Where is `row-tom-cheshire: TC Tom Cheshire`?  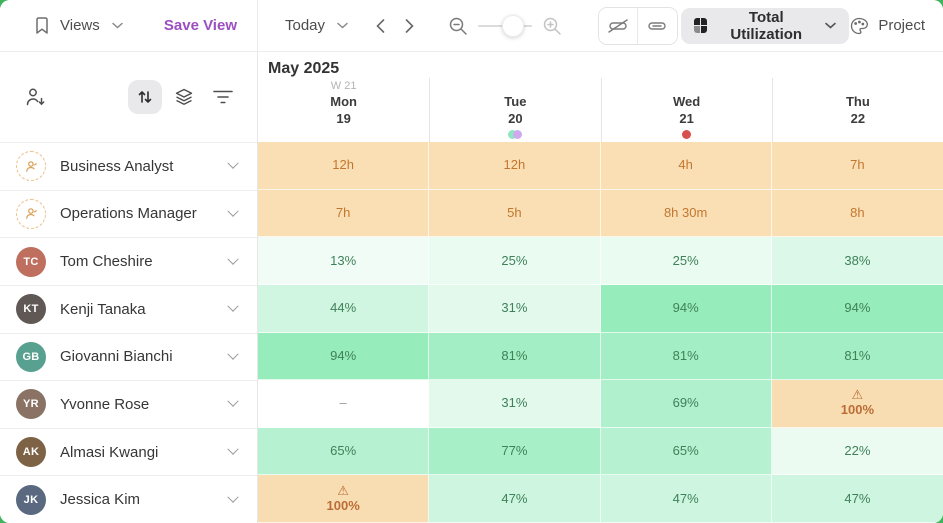 row-tom-cheshire: TC Tom Cheshire is located at coordinates (128, 261).